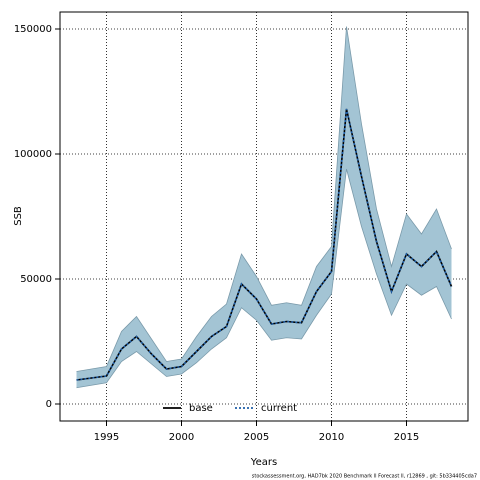 Image resolution: width=480 pixels, height=480 pixels. Describe the element at coordinates (18, 216) in the screenshot. I see `y-axis-label: SSB` at that location.